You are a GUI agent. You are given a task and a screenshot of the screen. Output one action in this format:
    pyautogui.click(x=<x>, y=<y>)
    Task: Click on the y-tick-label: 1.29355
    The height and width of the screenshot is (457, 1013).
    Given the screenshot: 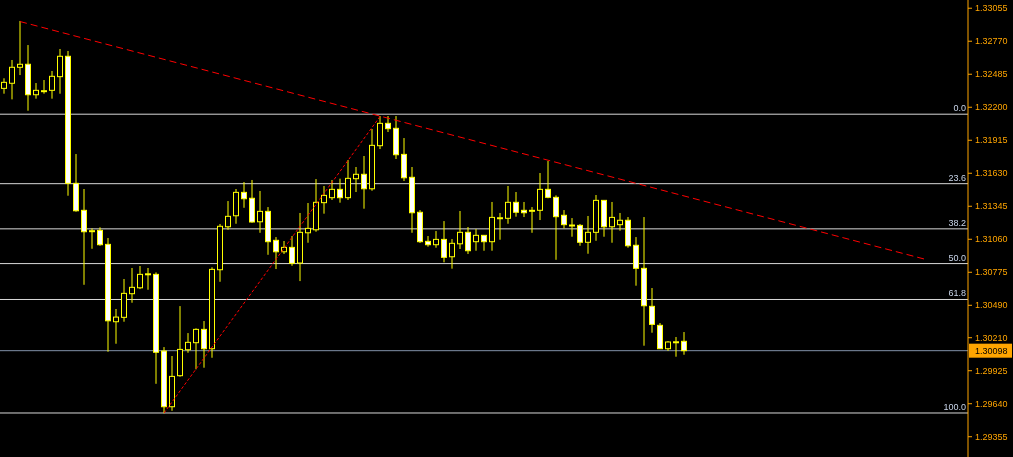 What is the action you would take?
    pyautogui.click(x=991, y=436)
    